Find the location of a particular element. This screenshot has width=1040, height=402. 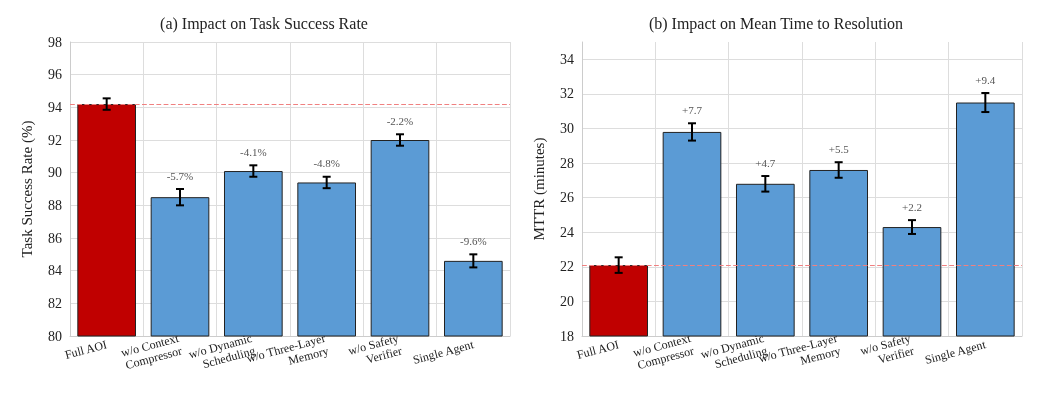

y-tick-label: 22 is located at coordinates (567, 267).